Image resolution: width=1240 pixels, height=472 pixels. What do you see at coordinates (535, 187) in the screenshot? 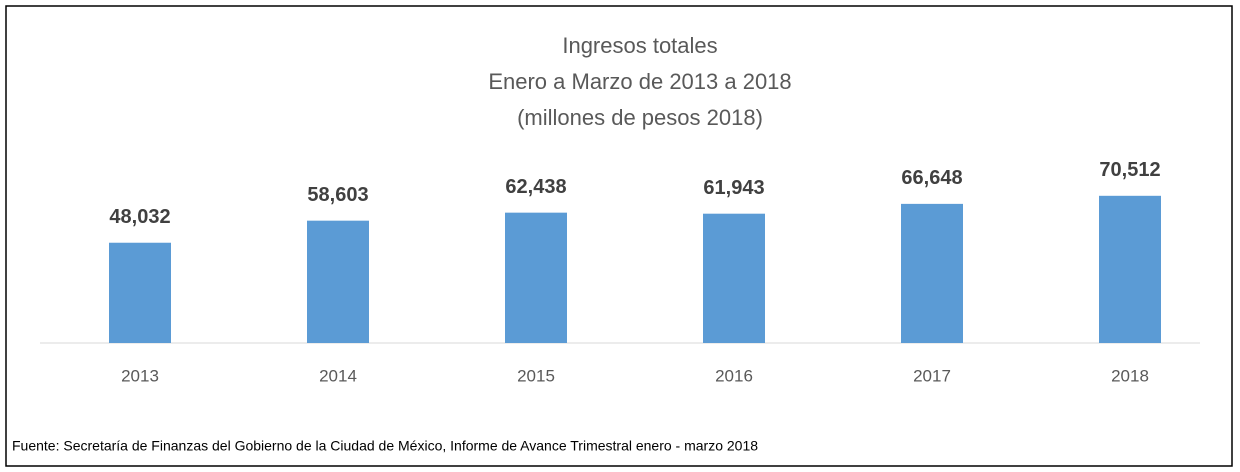
I see `value-label: 62,438` at bounding box center [535, 187].